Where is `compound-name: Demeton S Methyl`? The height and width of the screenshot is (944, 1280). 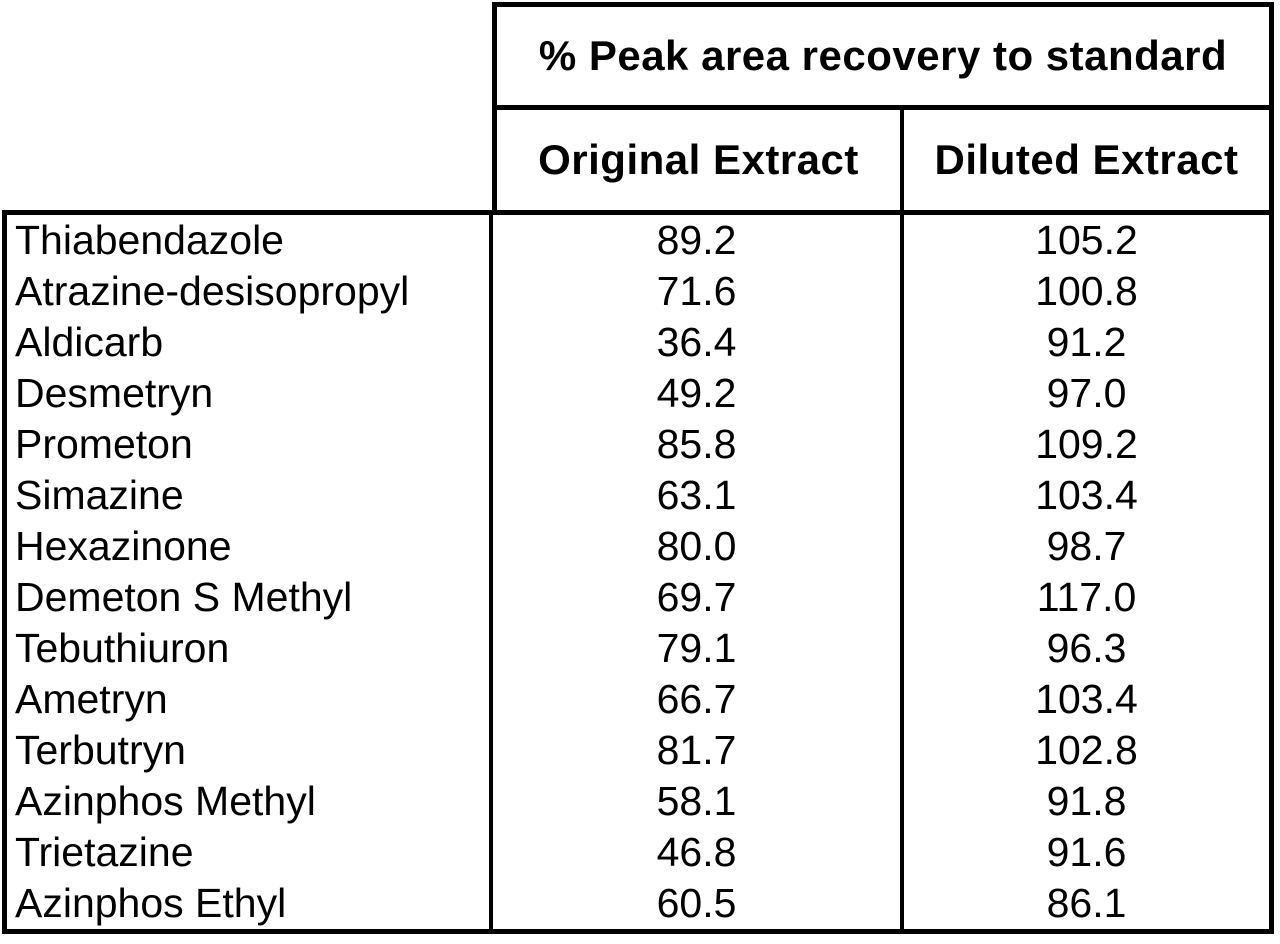 compound-name: Demeton S Methyl is located at coordinates (250, 597).